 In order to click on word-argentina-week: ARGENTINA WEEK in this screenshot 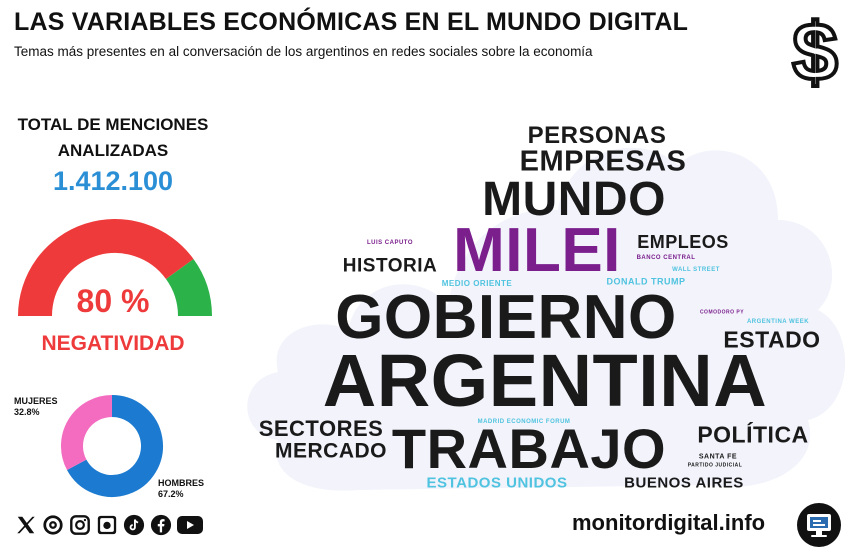, I will do `click(778, 322)`.